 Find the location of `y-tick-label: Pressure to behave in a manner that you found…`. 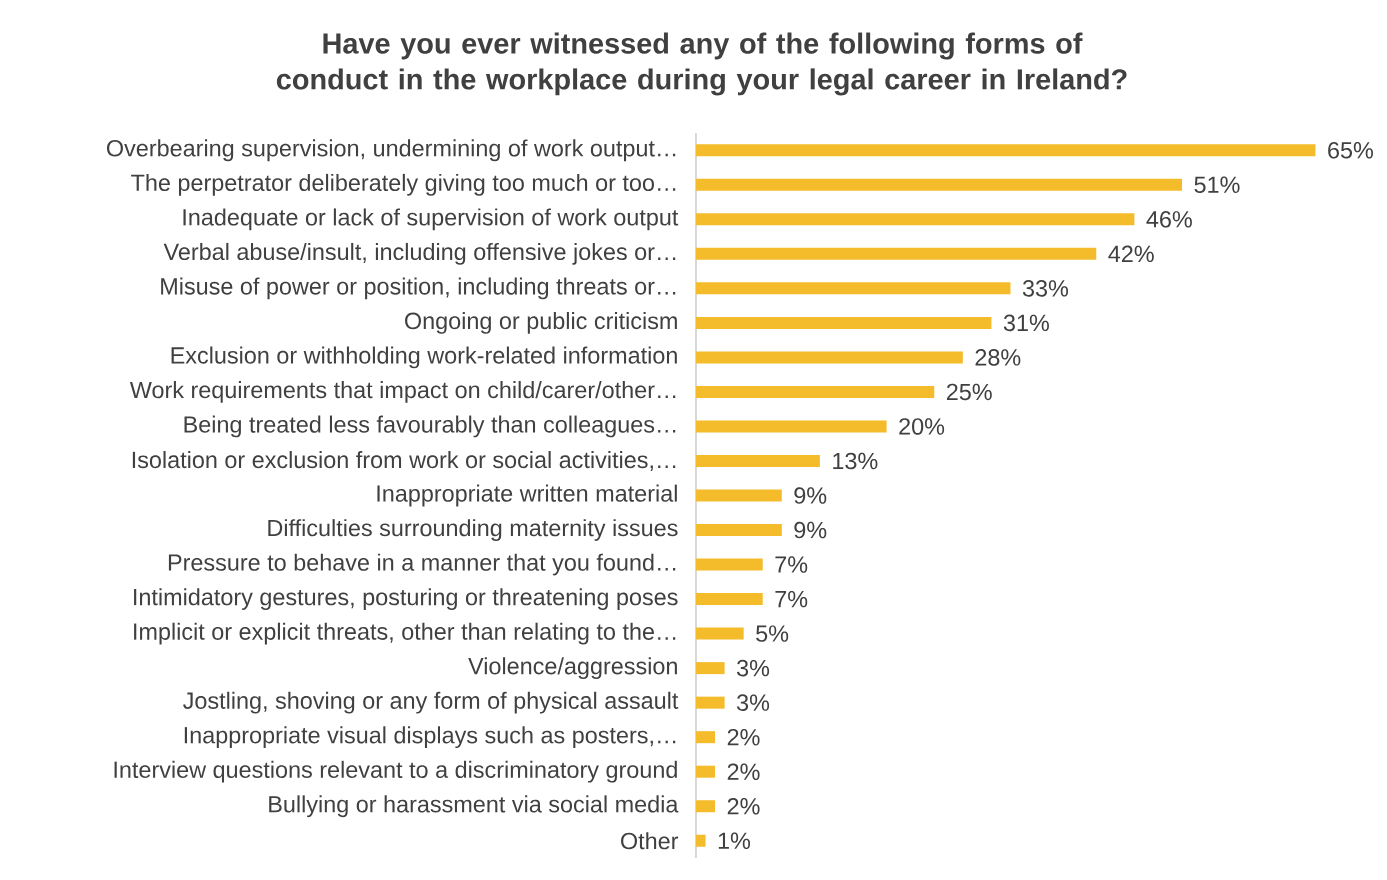

y-tick-label: Pressure to behave in a manner that you found… is located at coordinates (422, 564).